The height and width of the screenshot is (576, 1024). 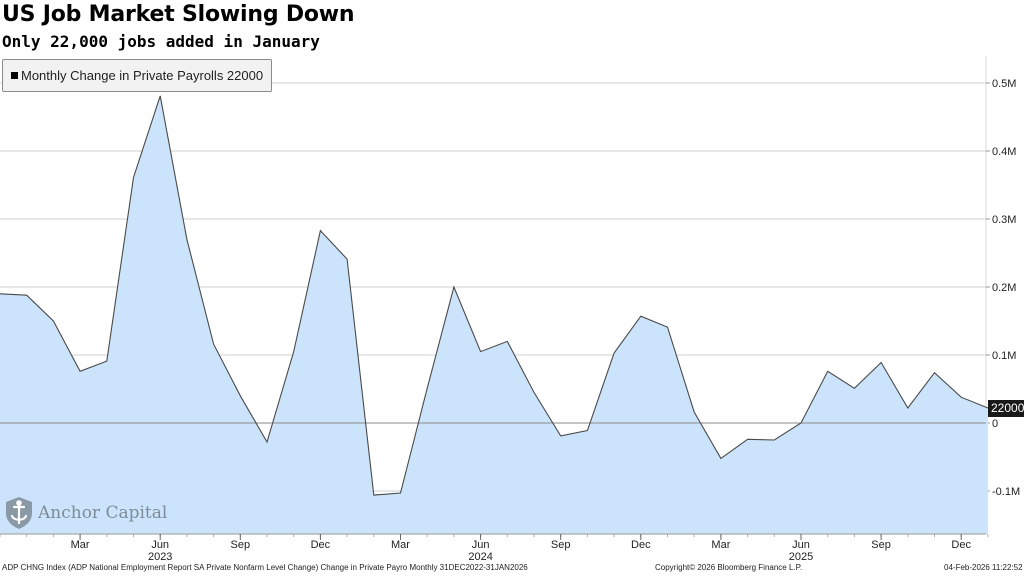 I want to click on x-year-label: 2023, so click(x=160, y=557).